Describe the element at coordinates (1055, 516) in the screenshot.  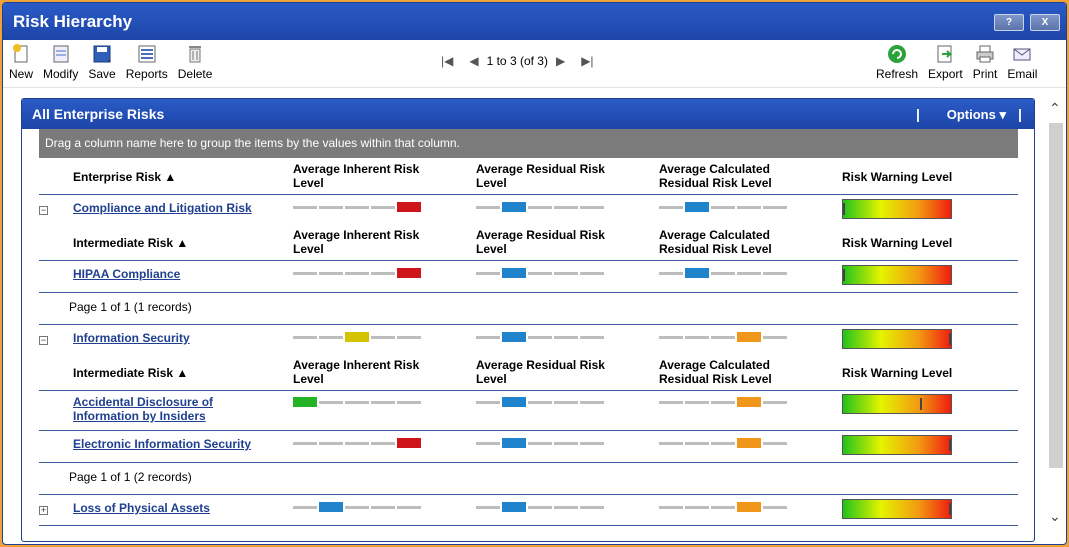
I see `scroll-down-icon: ⌄` at that location.